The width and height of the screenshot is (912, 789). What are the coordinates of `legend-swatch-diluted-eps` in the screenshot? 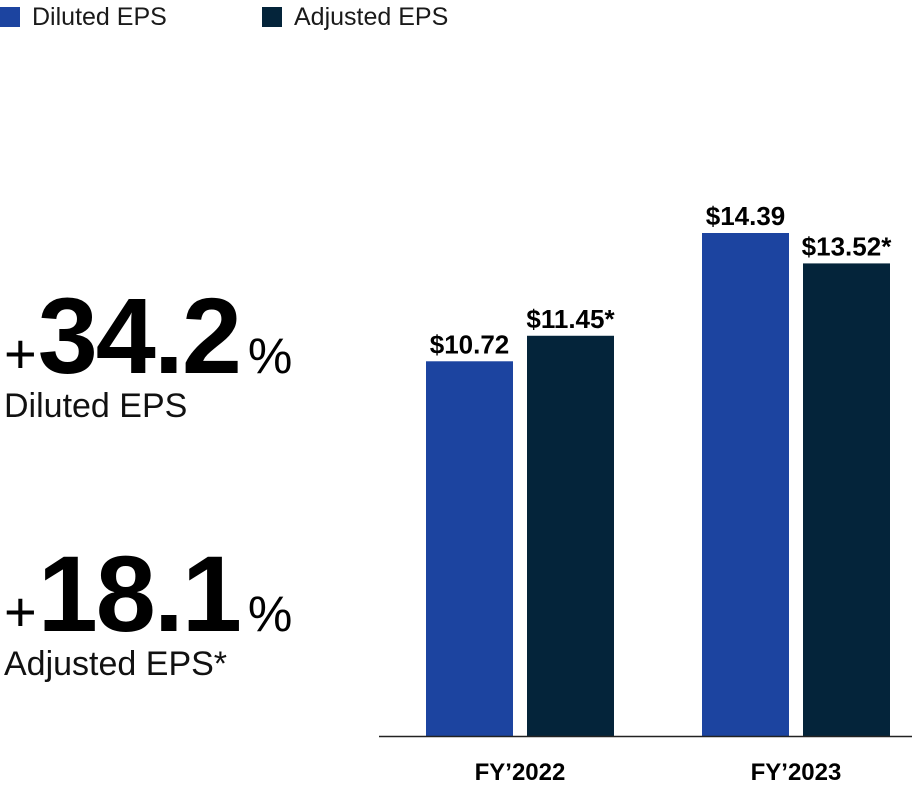 It's located at (10, 17).